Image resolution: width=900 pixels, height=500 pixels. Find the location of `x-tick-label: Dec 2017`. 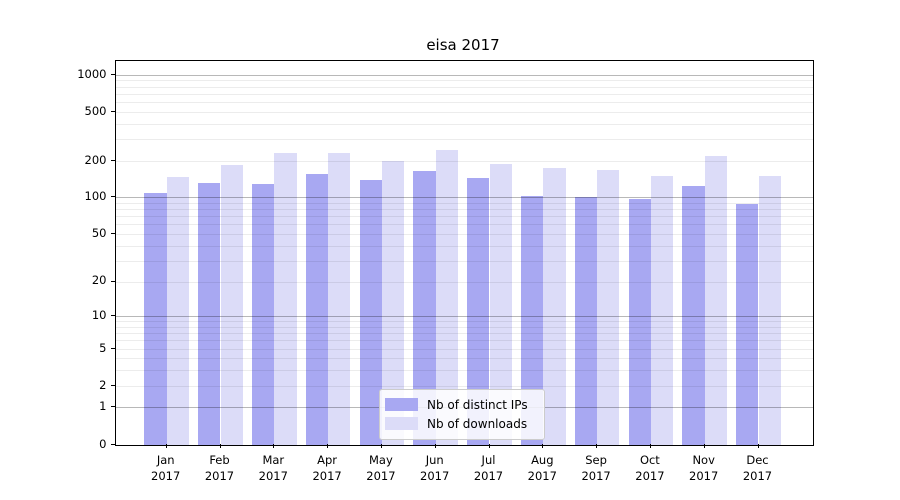

x-tick-label: Dec 2017 is located at coordinates (757, 467).